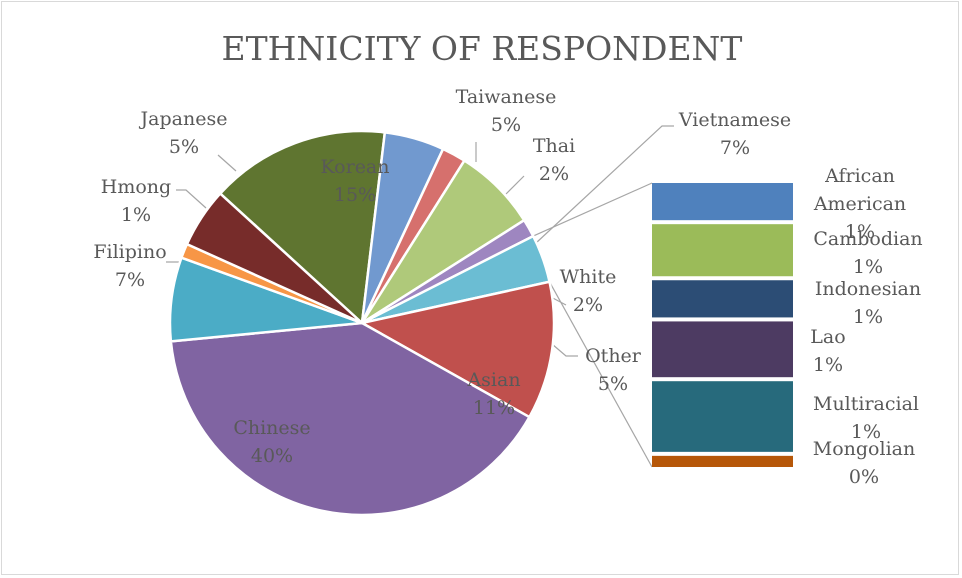 This screenshot has height=578, width=962. Describe the element at coordinates (722, 202) in the screenshot. I see `bar-segment-african-american` at that location.